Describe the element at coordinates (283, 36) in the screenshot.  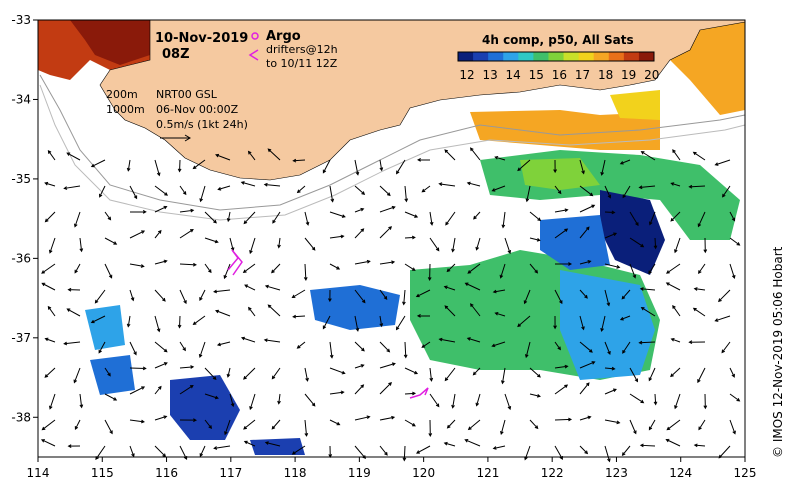
I see `argo-label: Argo` at that location.